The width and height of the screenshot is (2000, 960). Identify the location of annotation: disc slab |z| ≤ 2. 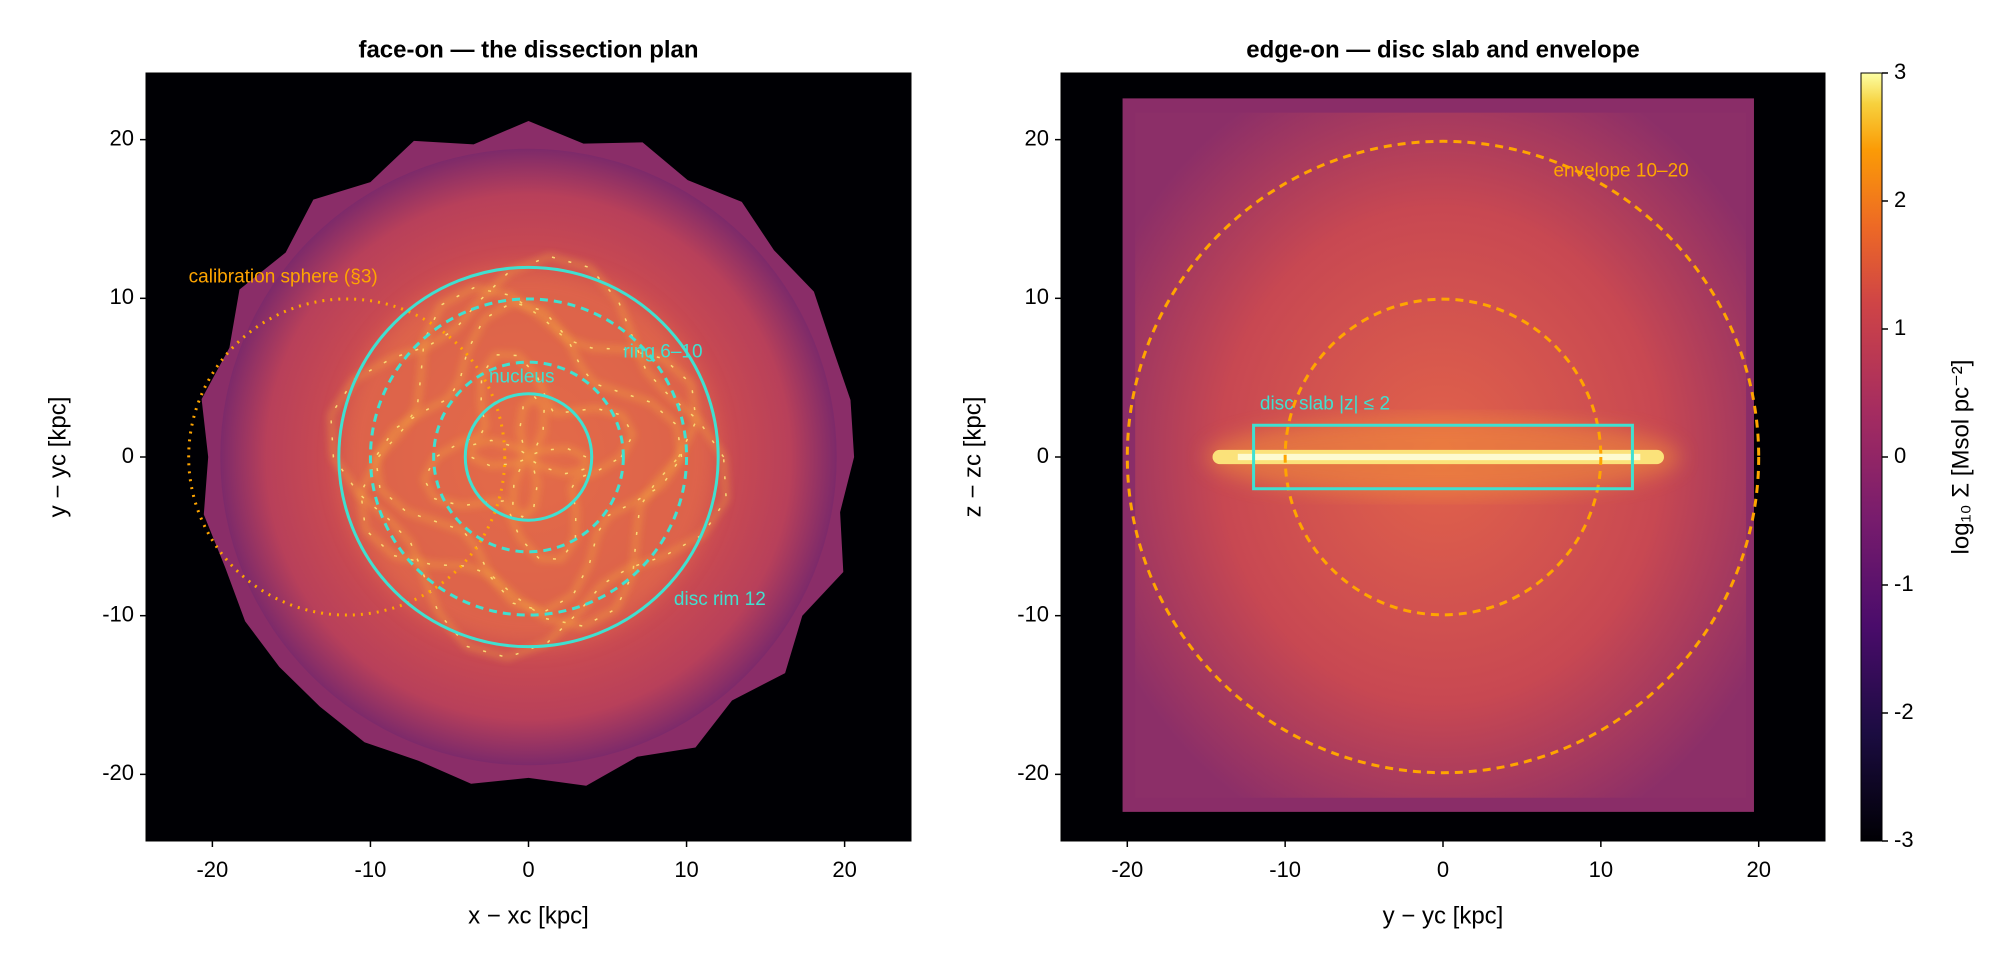
(1325, 404).